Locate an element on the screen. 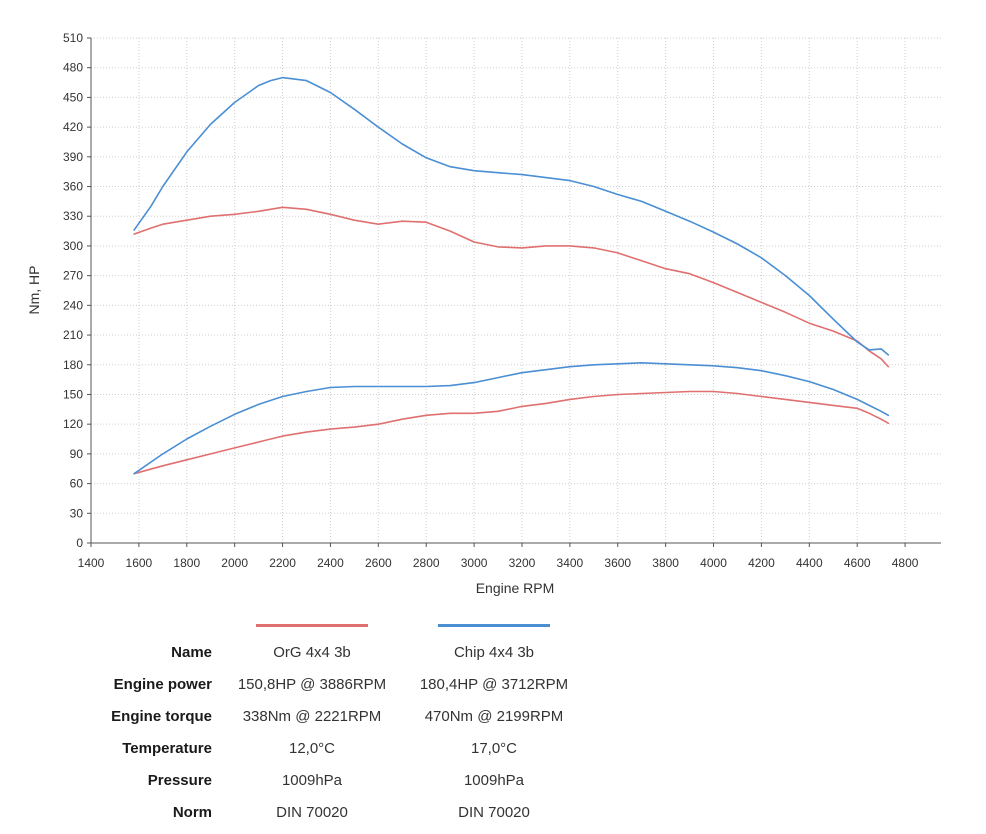 The width and height of the screenshot is (986, 834). row-label: Pressure is located at coordinates (179, 780).